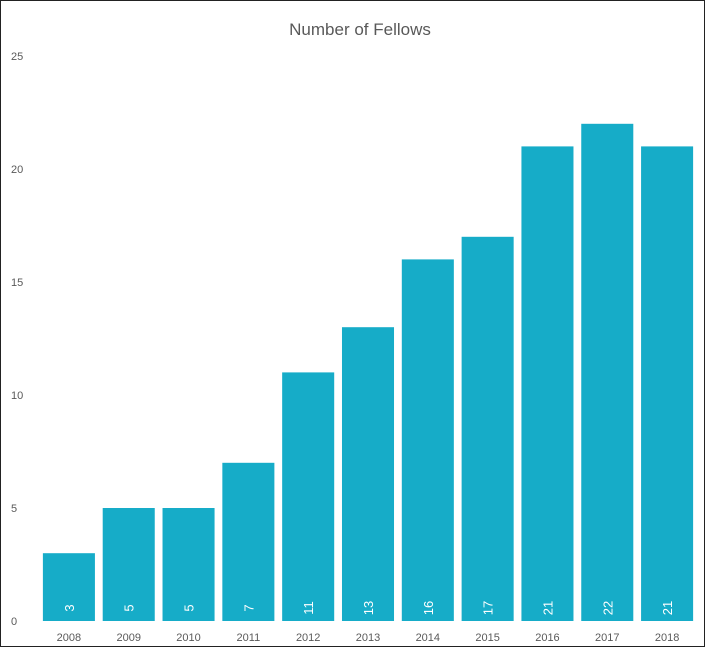 The image size is (705, 647). I want to click on bar-2017, so click(607, 372).